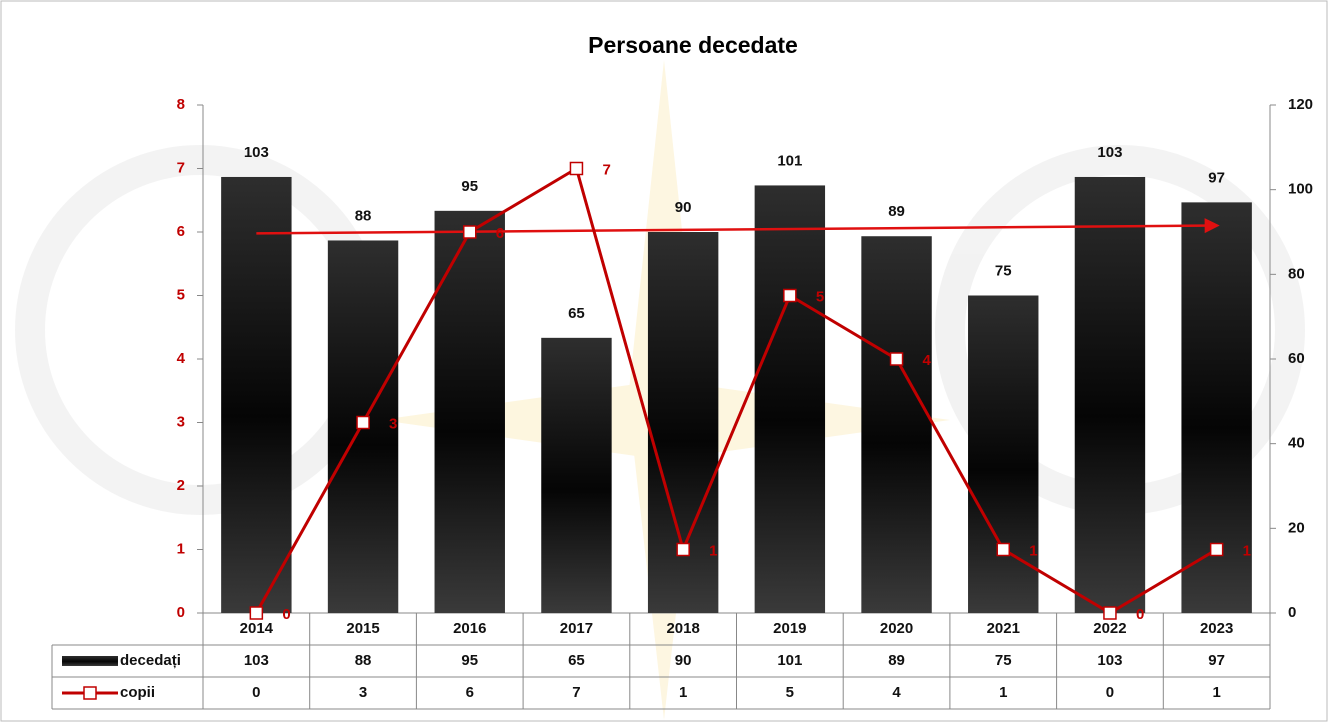 The height and width of the screenshot is (727, 1328). What do you see at coordinates (469, 660) in the screenshot?
I see `table-value: 95` at bounding box center [469, 660].